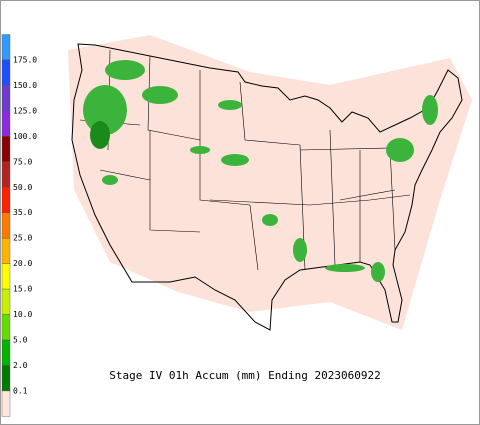 The width and height of the screenshot is (480, 425). Describe the element at coordinates (25, 59) in the screenshot. I see `legend-label: 175.0` at that location.